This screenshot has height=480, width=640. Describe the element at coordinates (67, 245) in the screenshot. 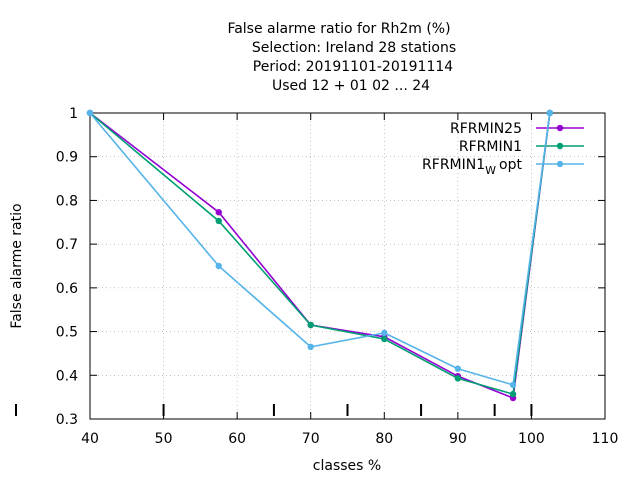

I see `y-tick-label: 0.7` at that location.